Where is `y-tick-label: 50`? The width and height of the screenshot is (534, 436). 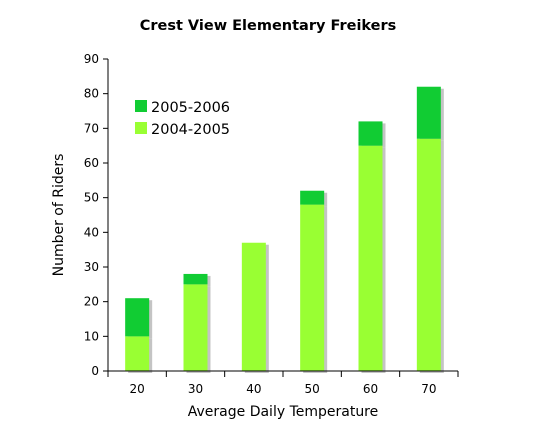 y-tick-label: 50 is located at coordinates (91, 198).